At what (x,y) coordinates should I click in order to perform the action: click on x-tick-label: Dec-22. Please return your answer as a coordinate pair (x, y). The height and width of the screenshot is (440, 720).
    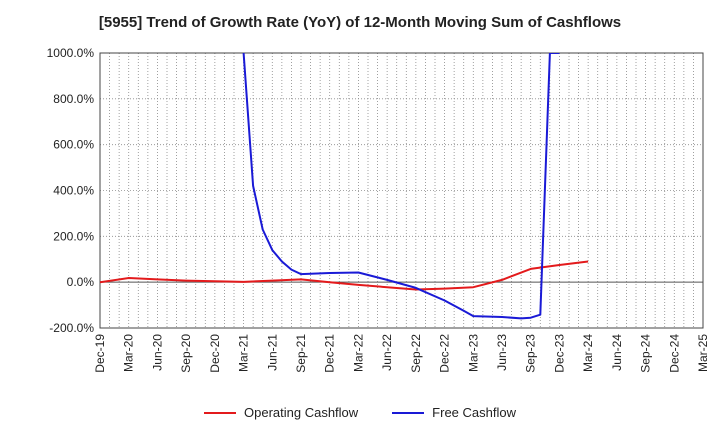
    Looking at the image, I should click on (445, 353).